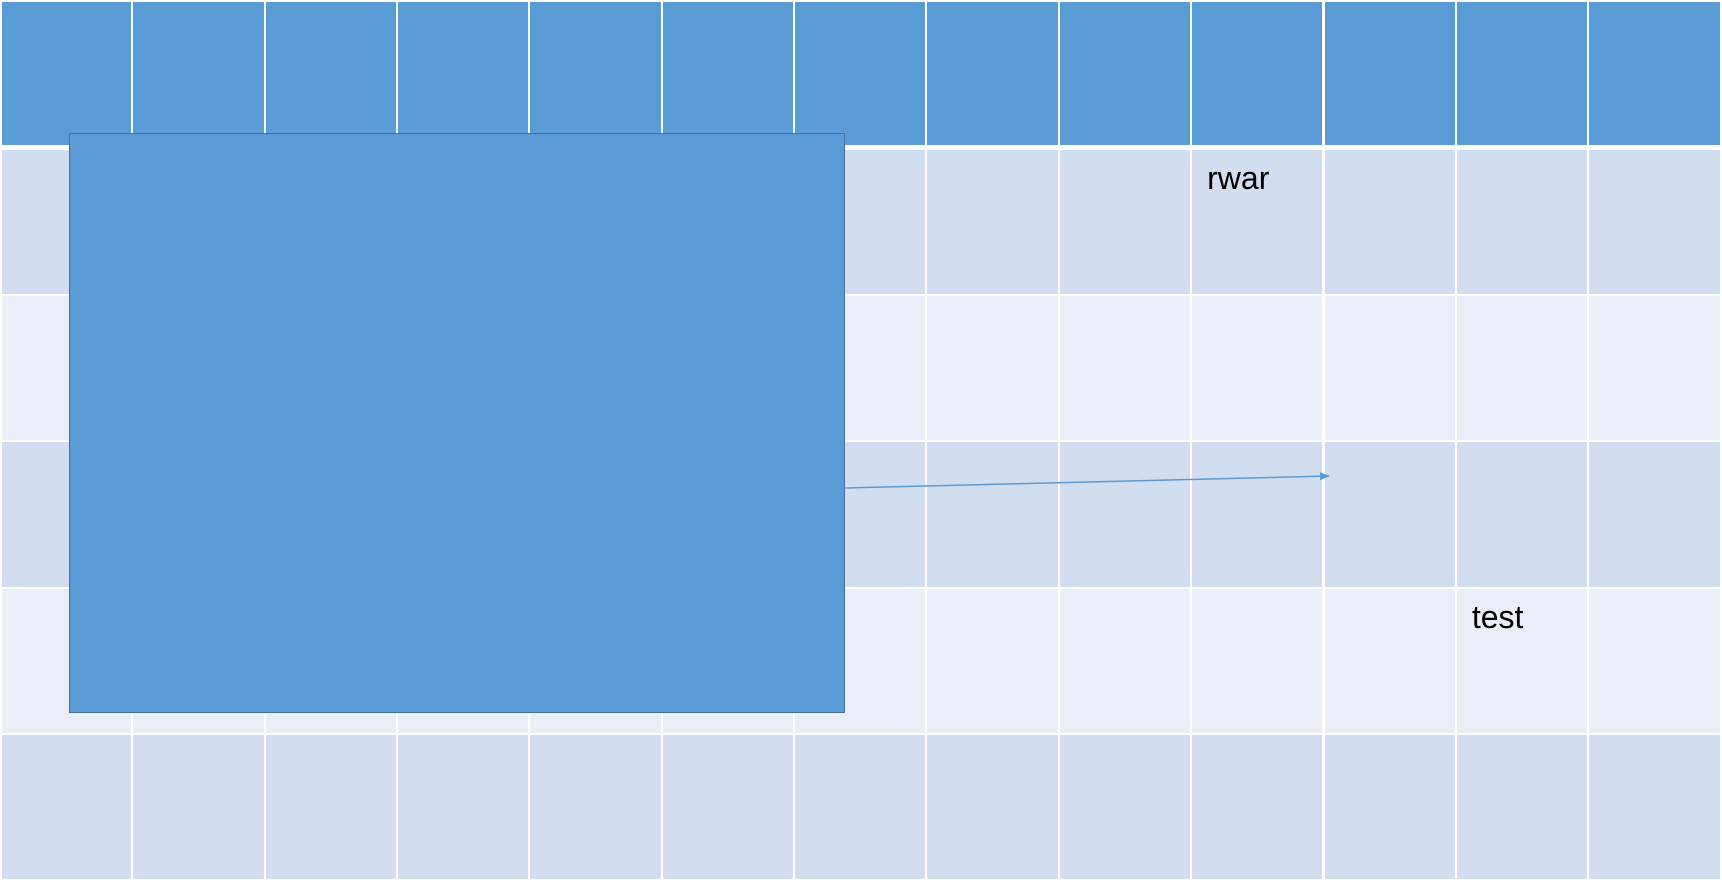 This screenshot has height=880, width=1722. What do you see at coordinates (1497, 616) in the screenshot?
I see `cell-text: test` at bounding box center [1497, 616].